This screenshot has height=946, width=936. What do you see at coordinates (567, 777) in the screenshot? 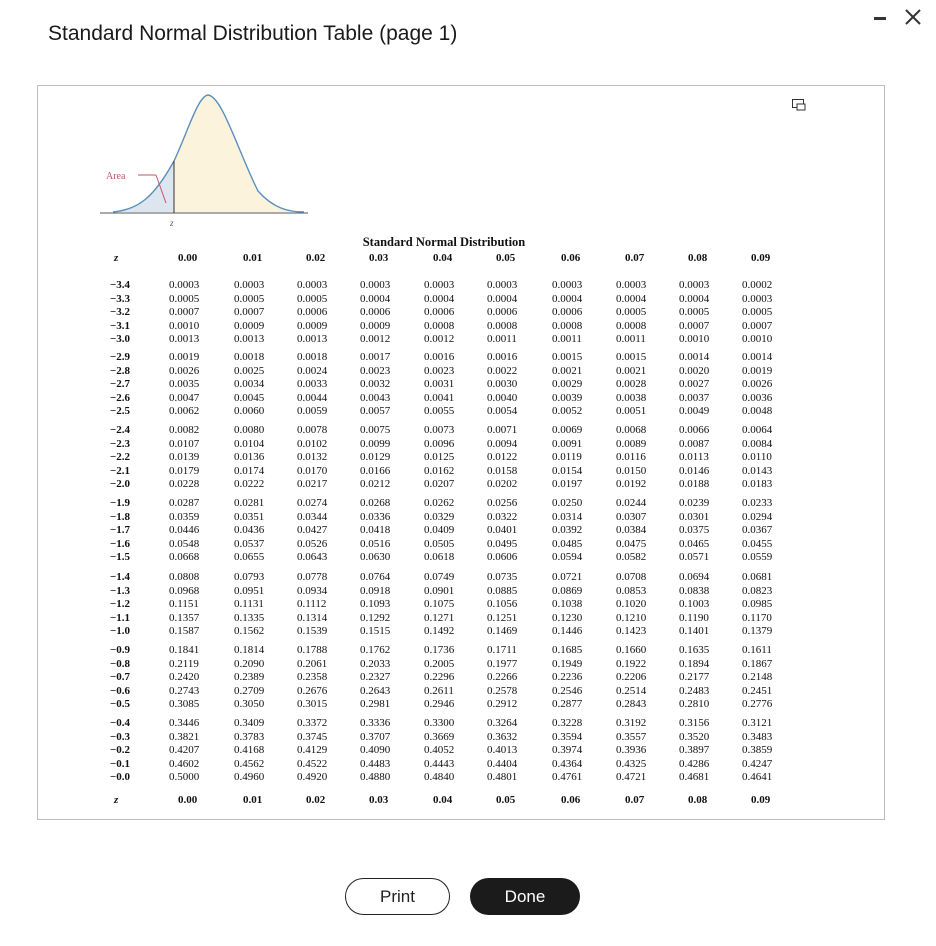
I see `table-cell: 0.4761` at bounding box center [567, 777].